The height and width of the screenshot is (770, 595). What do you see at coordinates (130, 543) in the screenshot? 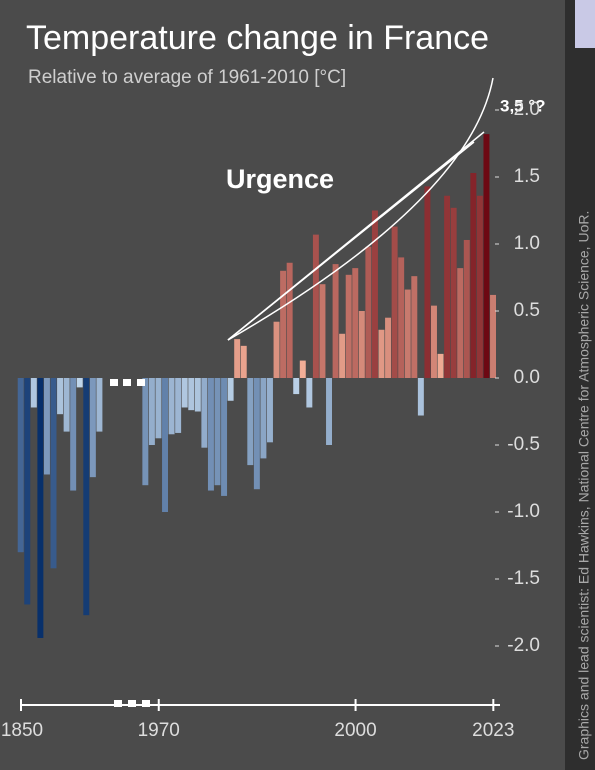
I see `axis-break` at bounding box center [130, 543].